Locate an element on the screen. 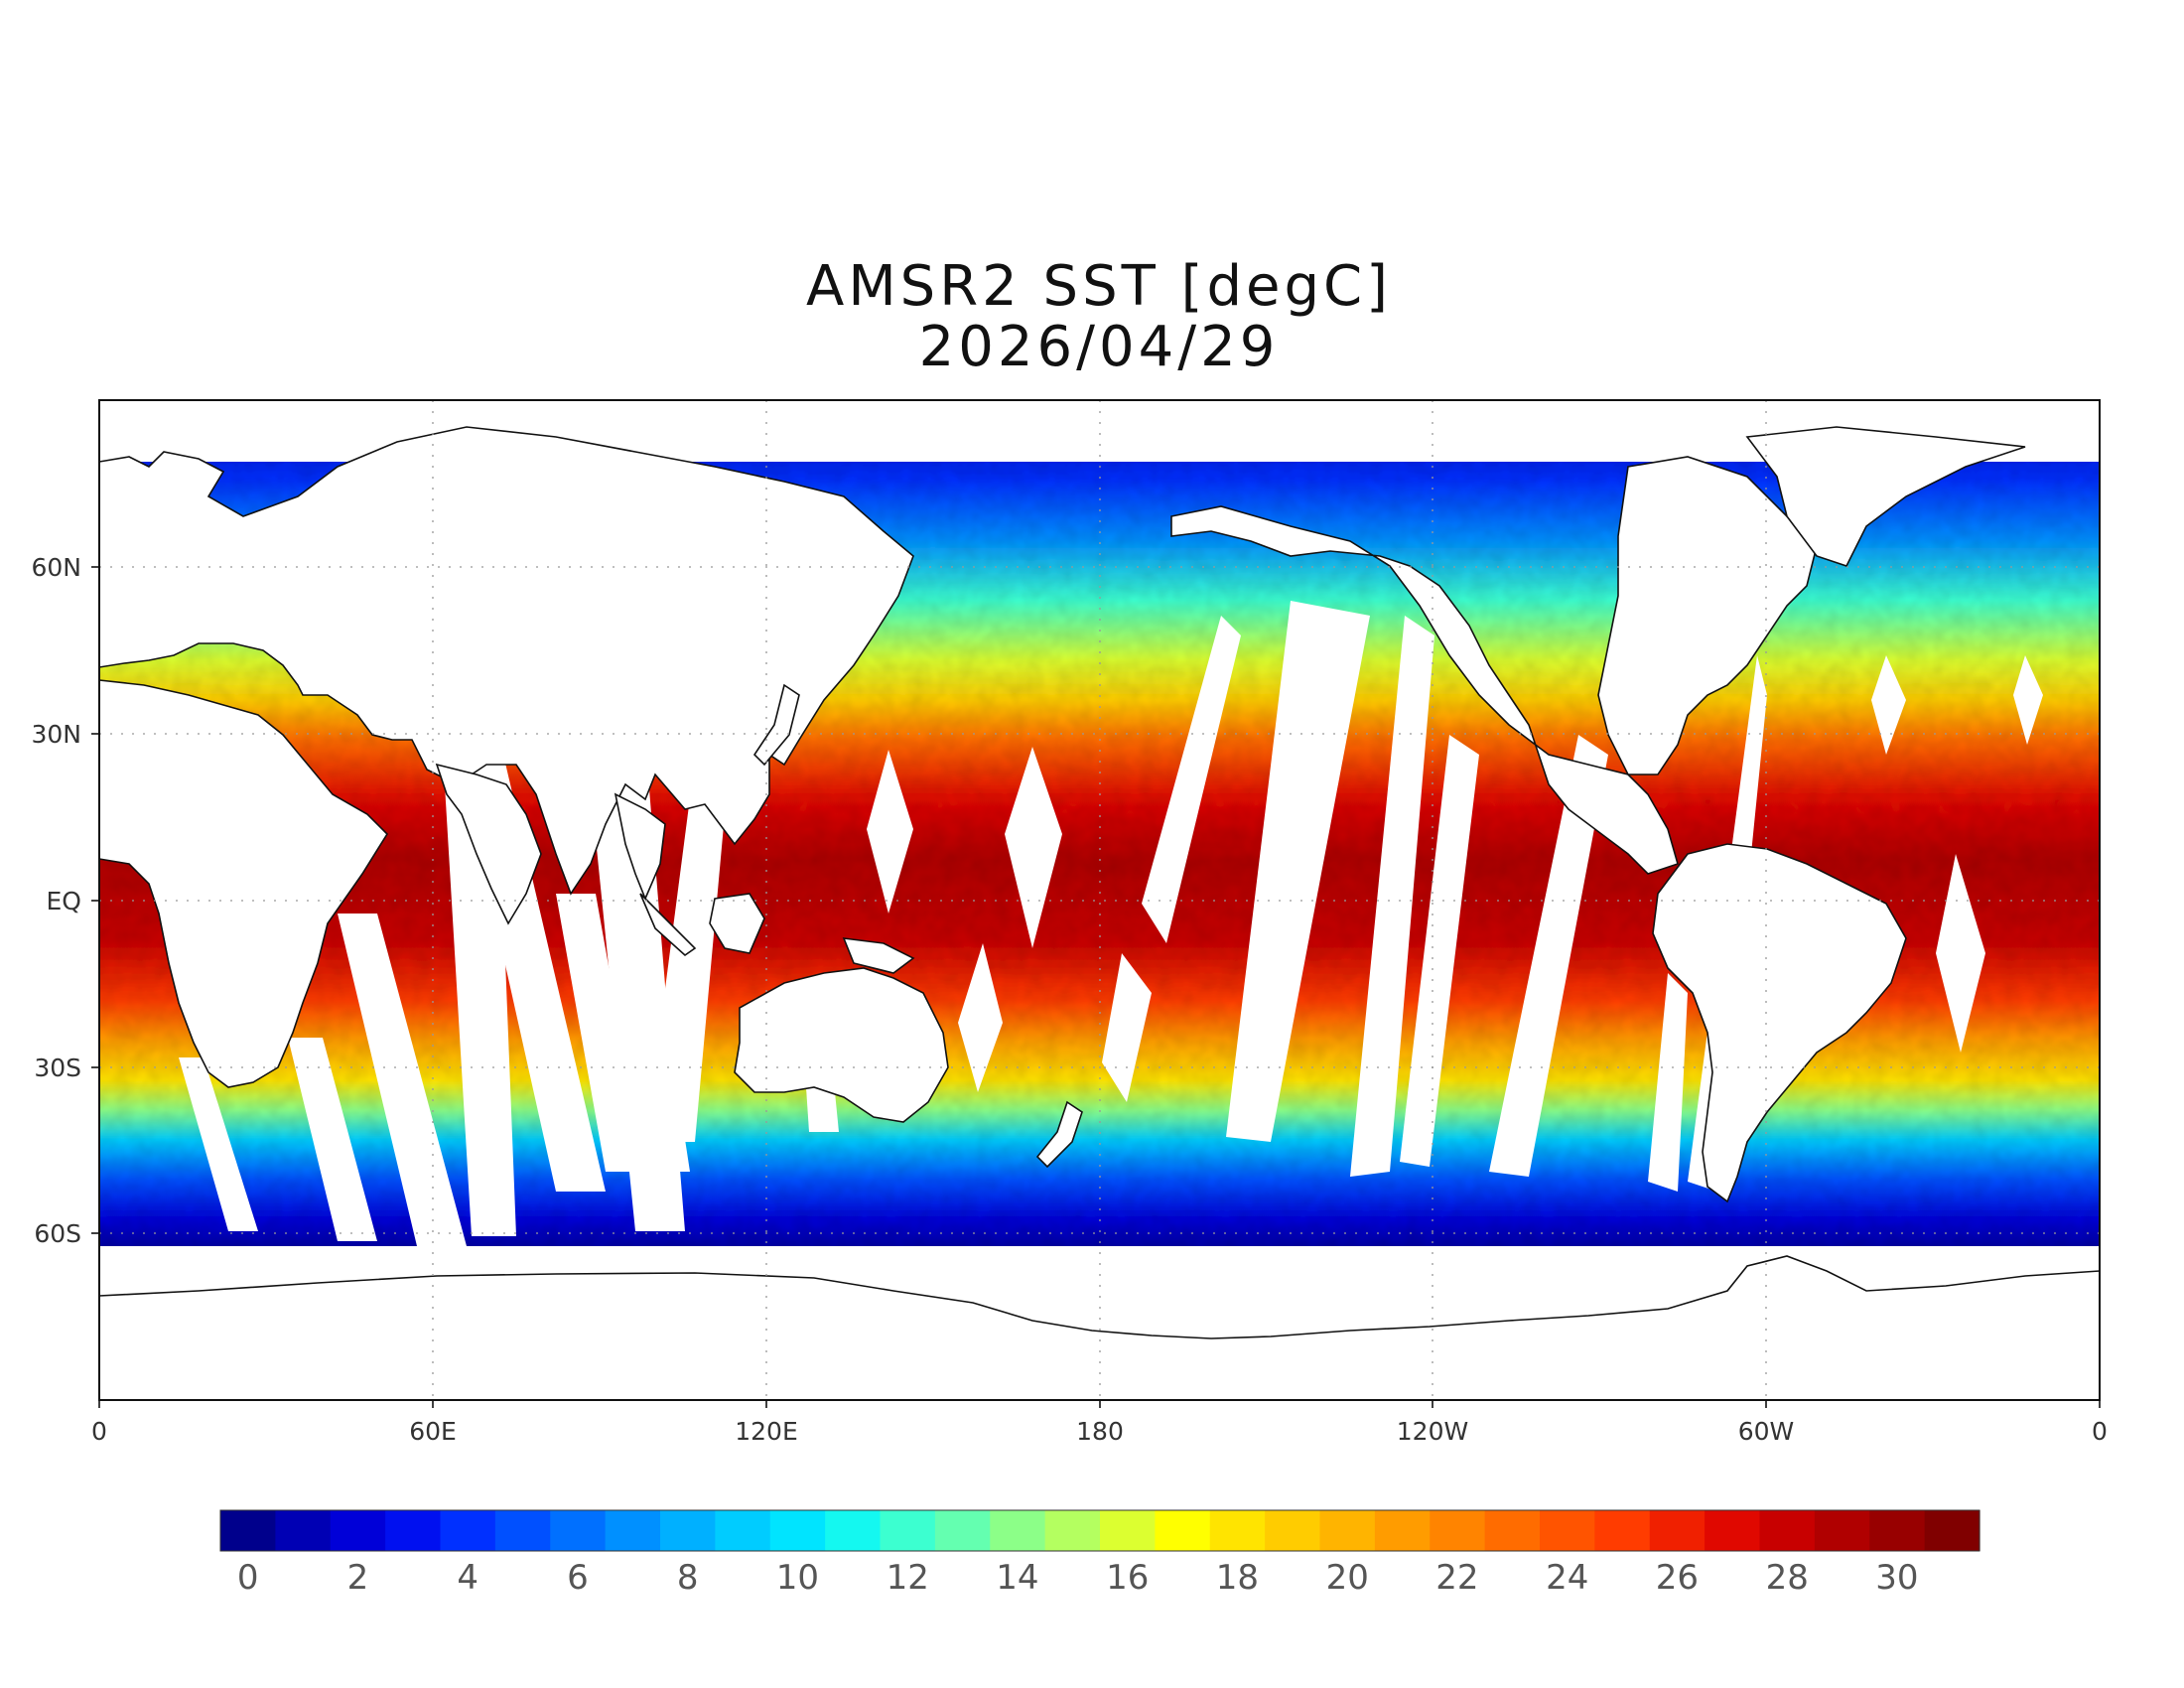 The image size is (2184, 1688). y-axis-labels: 60N 30N EQ 30S 60S is located at coordinates (56, 900).